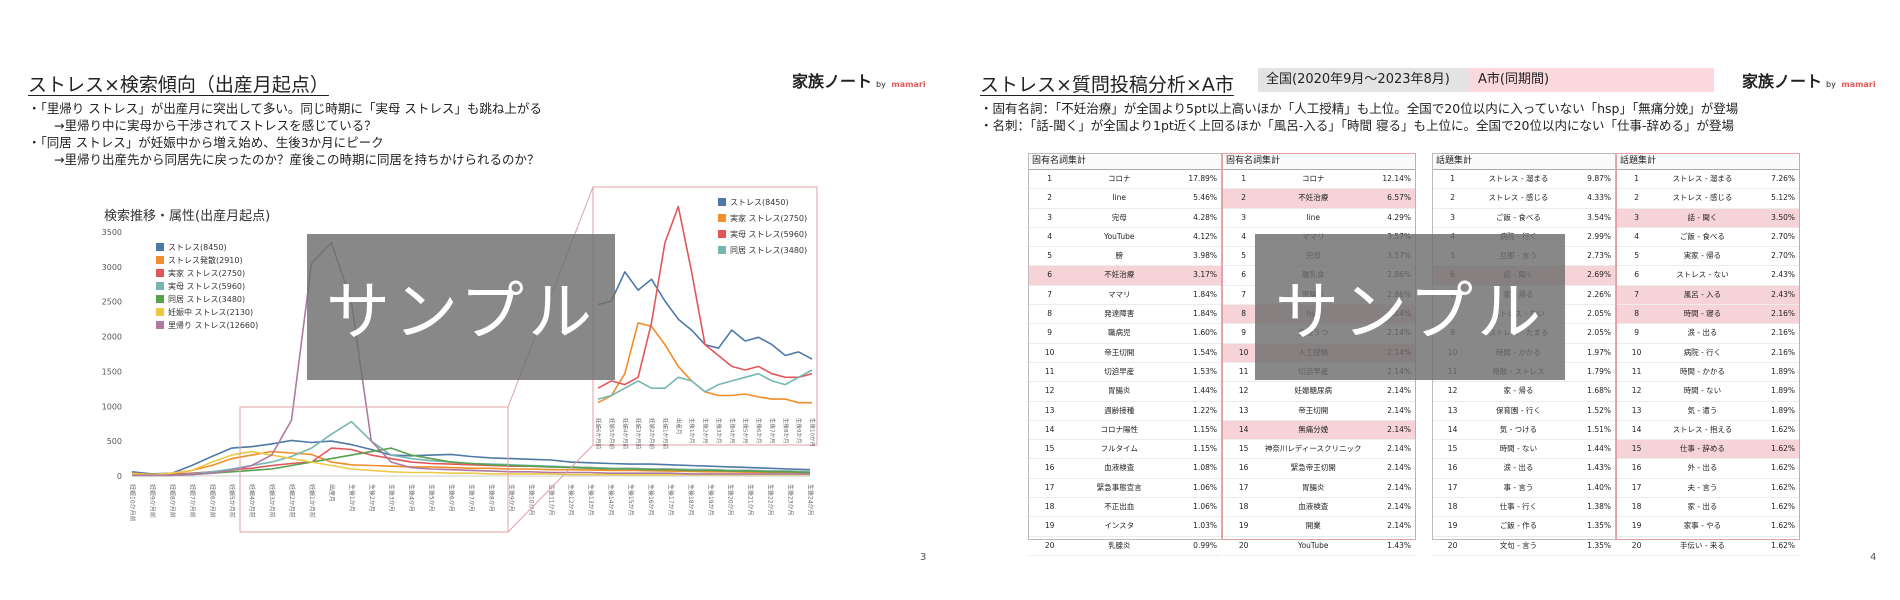 This screenshot has width=1900, height=600. Describe the element at coordinates (722, 234) in the screenshot. I see `legend-swatch` at that location.